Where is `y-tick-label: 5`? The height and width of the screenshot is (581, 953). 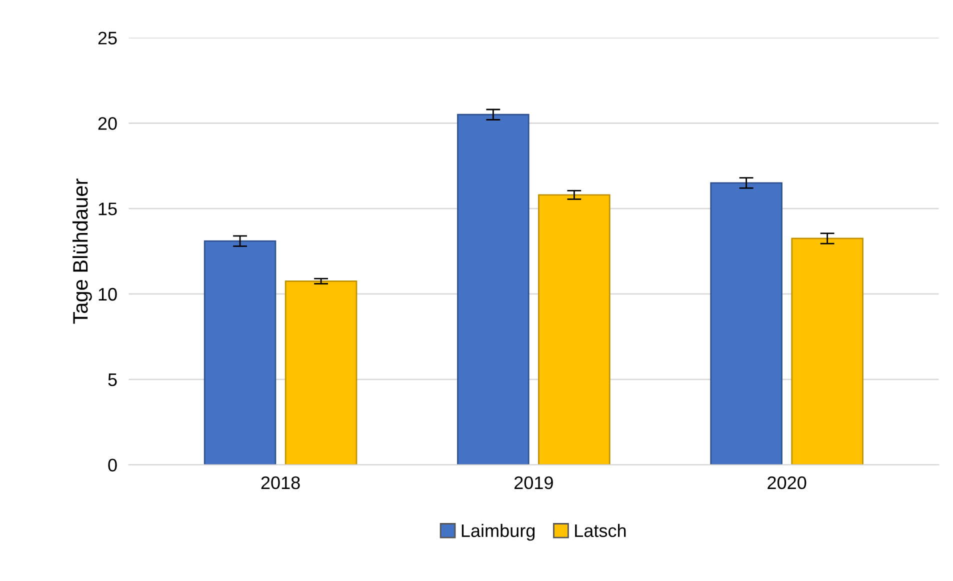 y-tick-label: 5 is located at coordinates (112, 380).